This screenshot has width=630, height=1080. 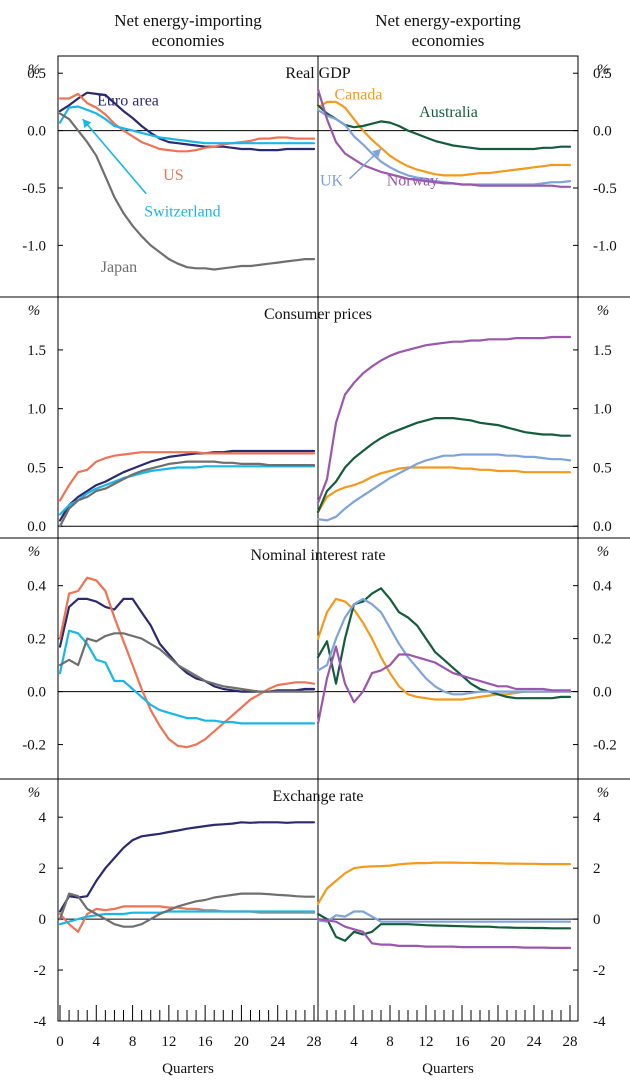 I want to click on y-tick-label-left: 2, so click(x=43, y=869).